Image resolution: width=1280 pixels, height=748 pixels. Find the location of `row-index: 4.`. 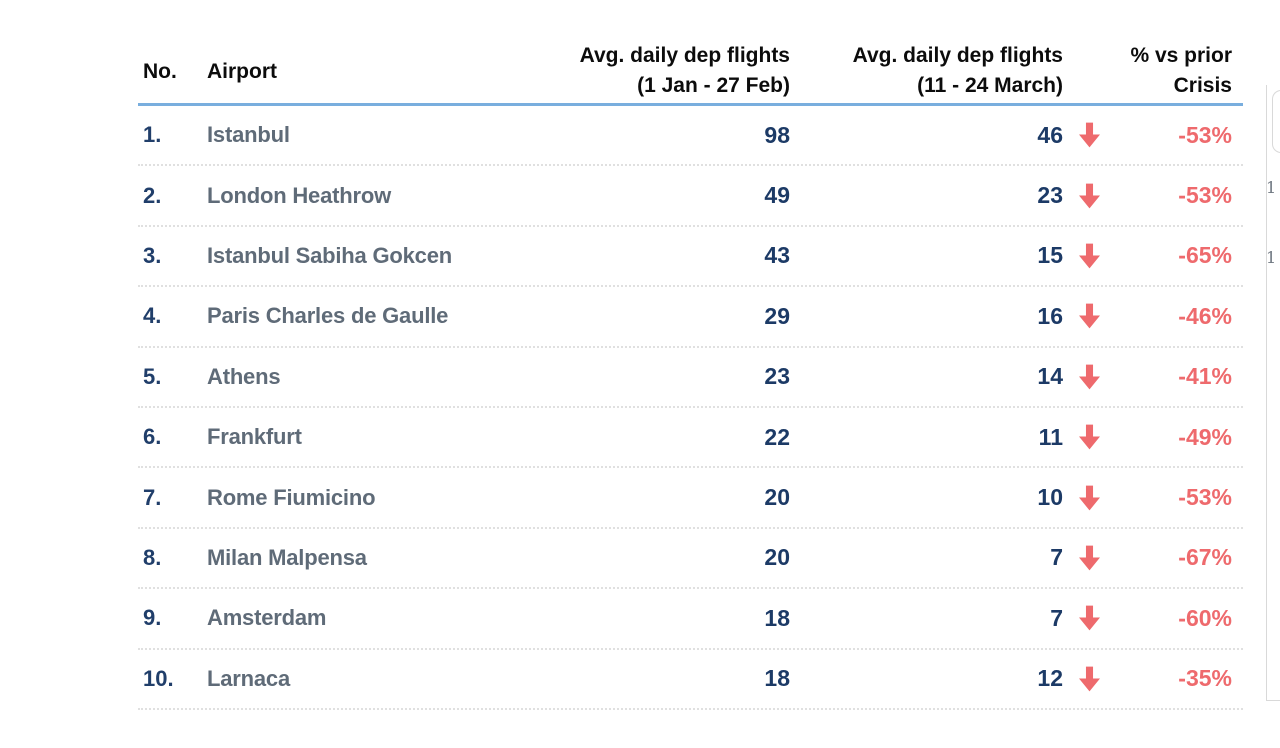

row-index: 4. is located at coordinates (152, 316).